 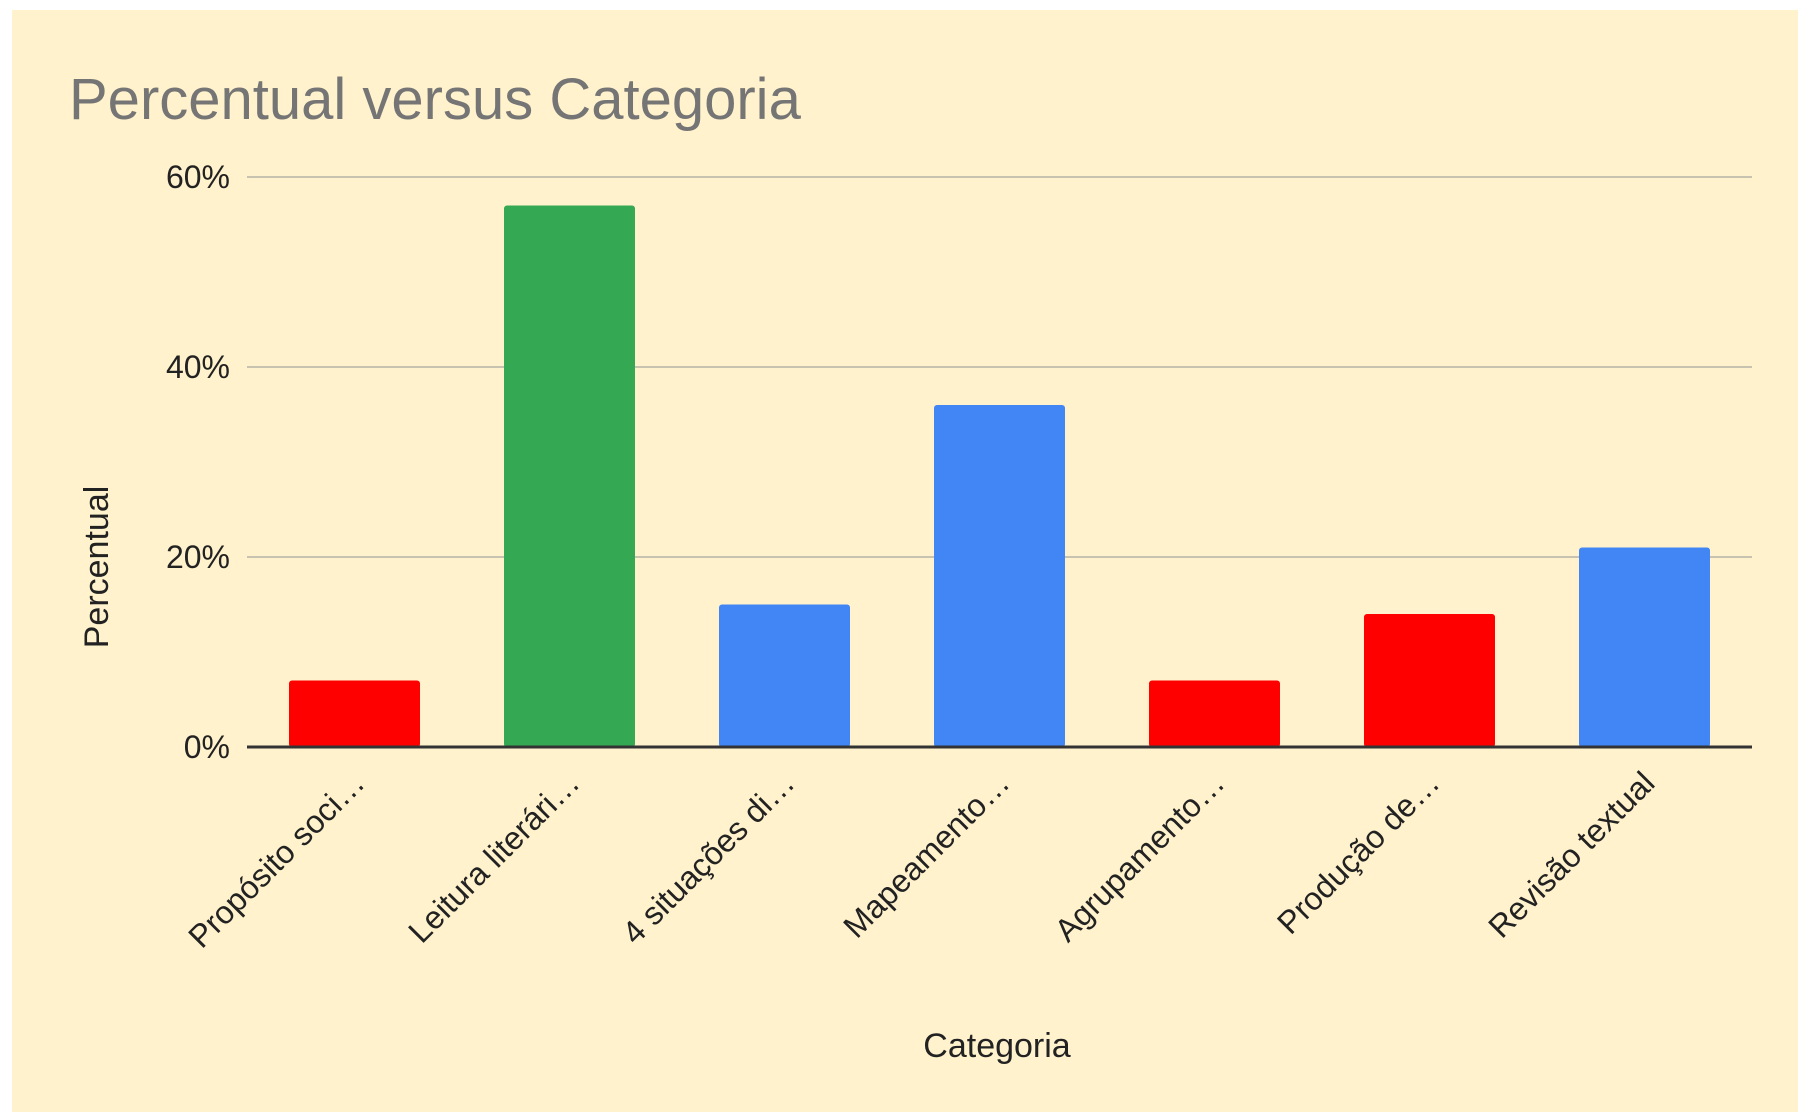 I want to click on y-tick-label: 0%, so click(x=207, y=747).